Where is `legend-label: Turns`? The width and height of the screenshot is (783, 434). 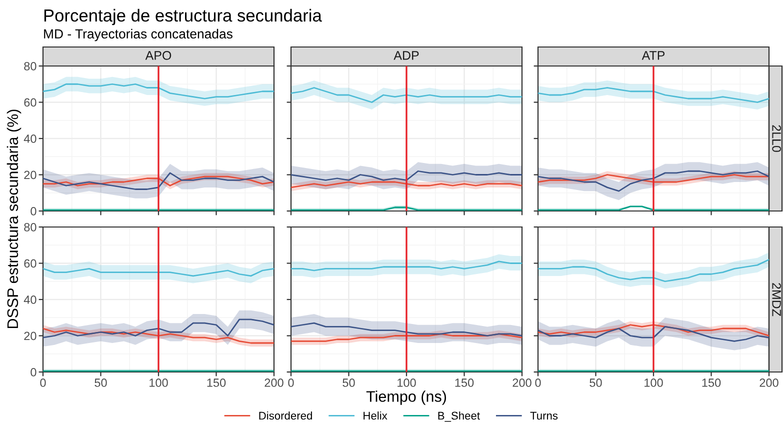
legend-label: Turns is located at coordinates (544, 416).